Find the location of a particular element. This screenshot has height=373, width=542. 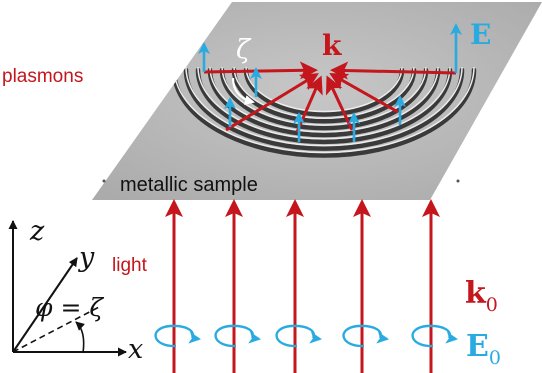

k0-label: k0 is located at coordinates (481, 296).